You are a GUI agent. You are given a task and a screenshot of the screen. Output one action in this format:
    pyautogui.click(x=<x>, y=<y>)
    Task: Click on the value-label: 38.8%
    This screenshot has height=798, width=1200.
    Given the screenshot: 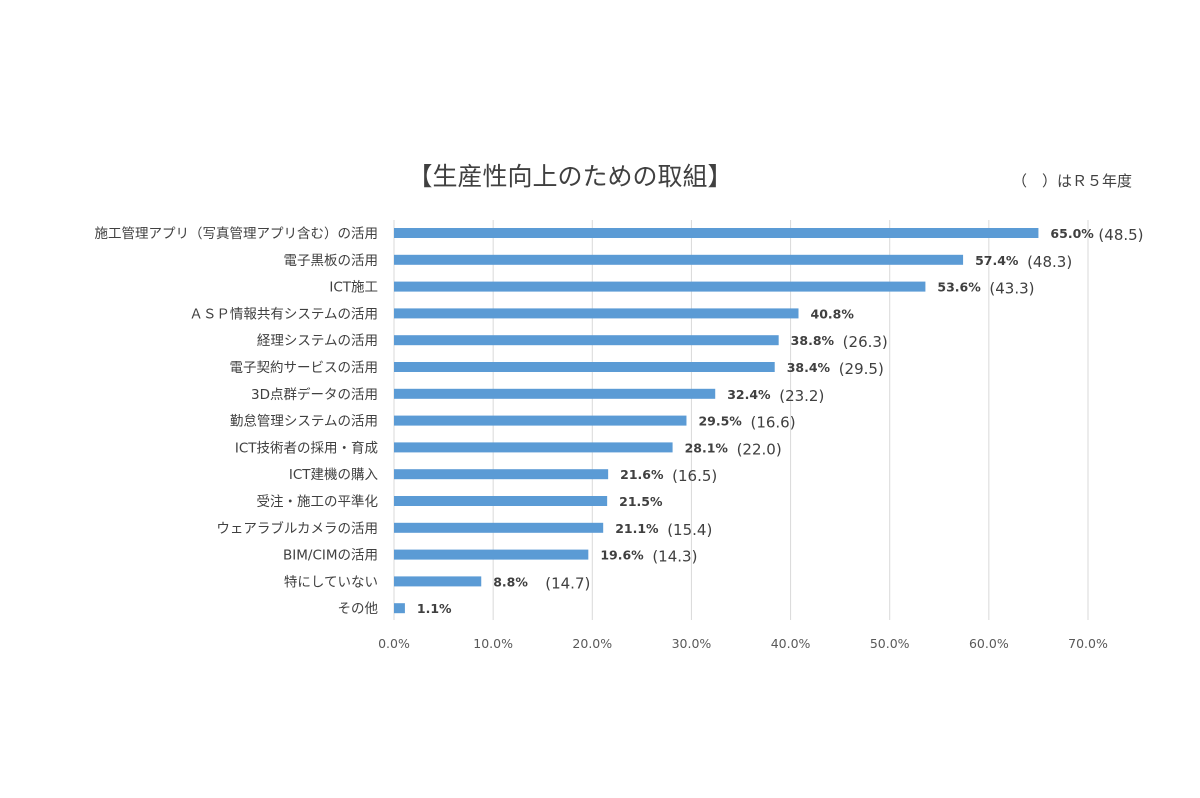 What is the action you would take?
    pyautogui.click(x=813, y=340)
    